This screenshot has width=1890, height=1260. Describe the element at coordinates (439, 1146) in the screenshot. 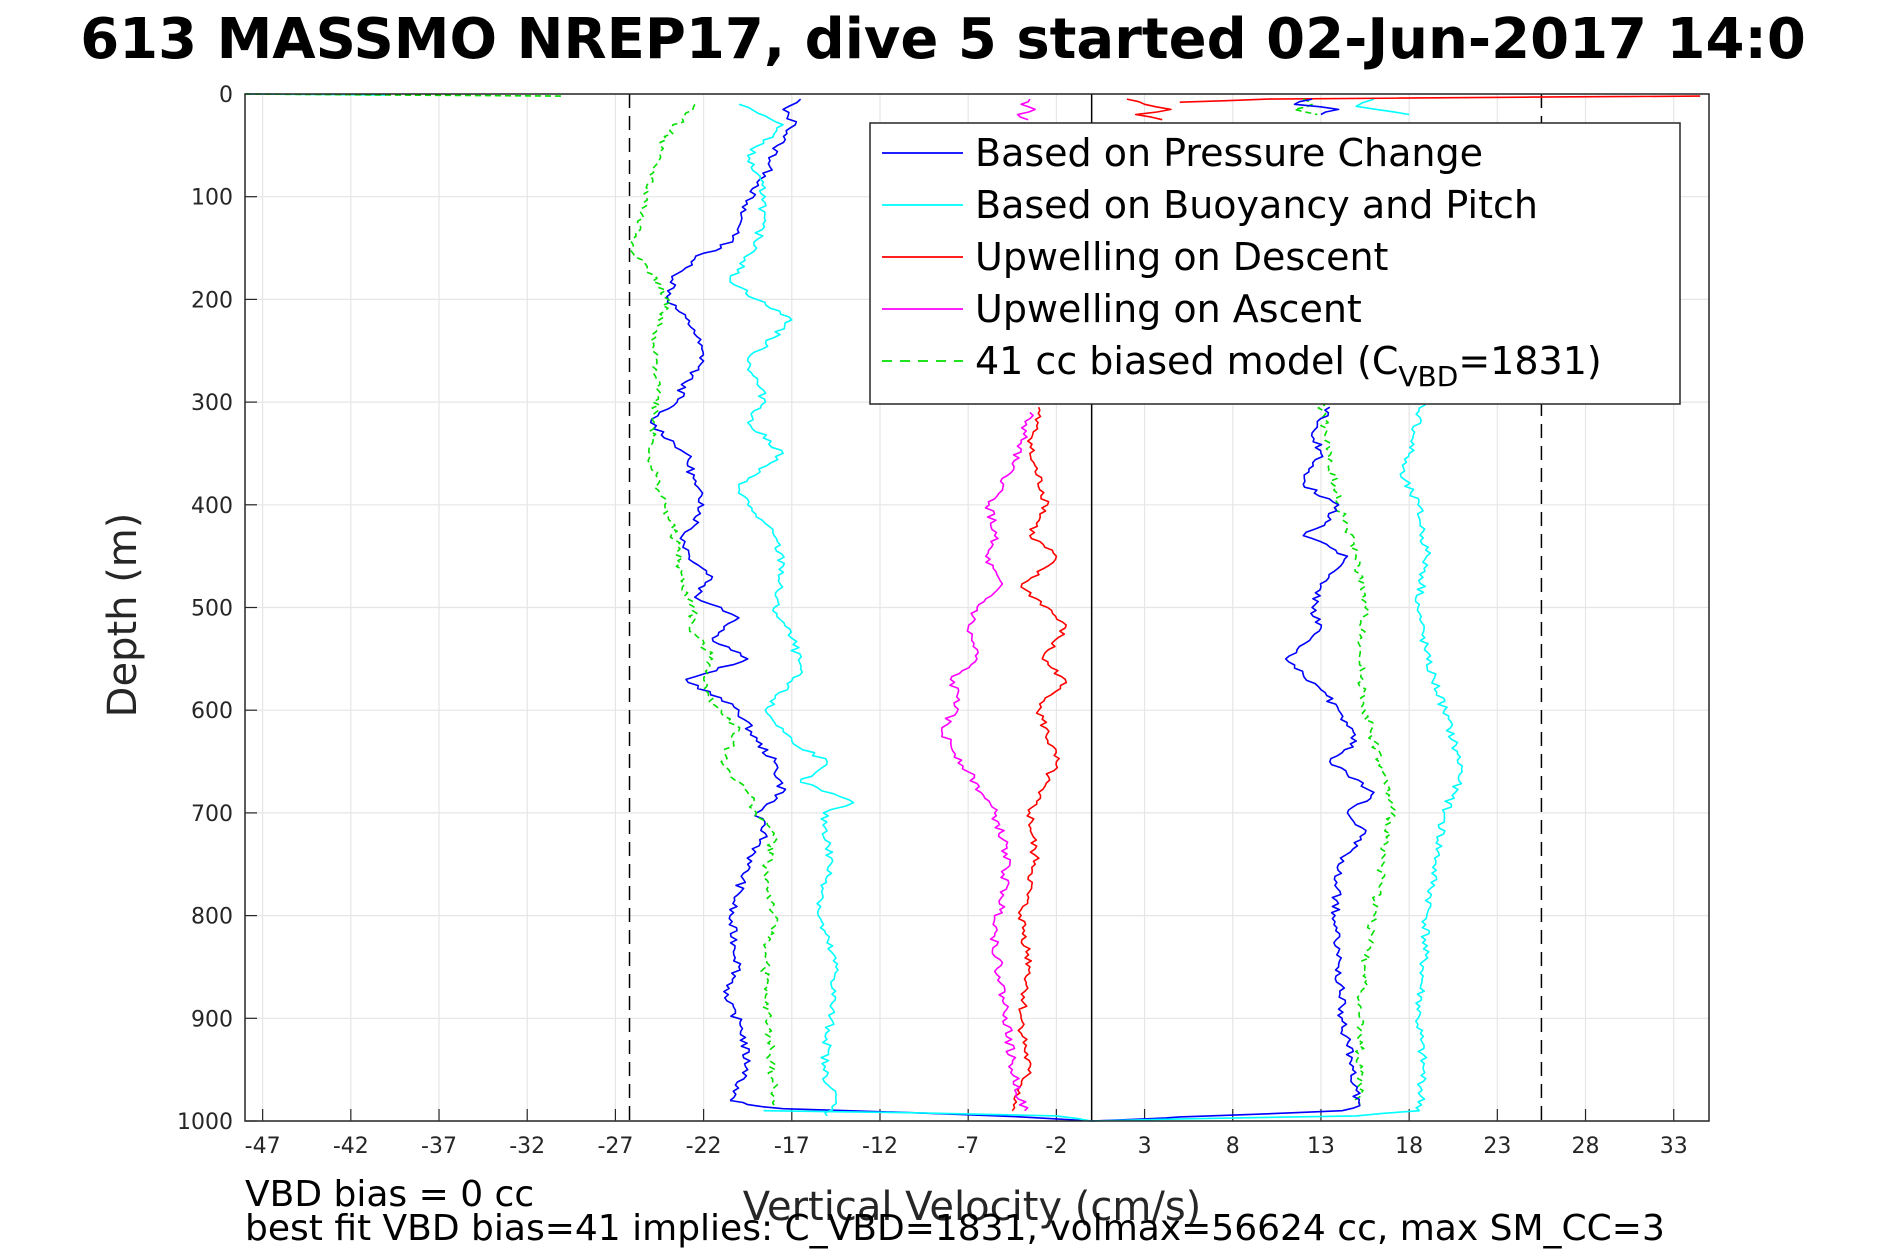

I see `x-tick-label: -37` at that location.